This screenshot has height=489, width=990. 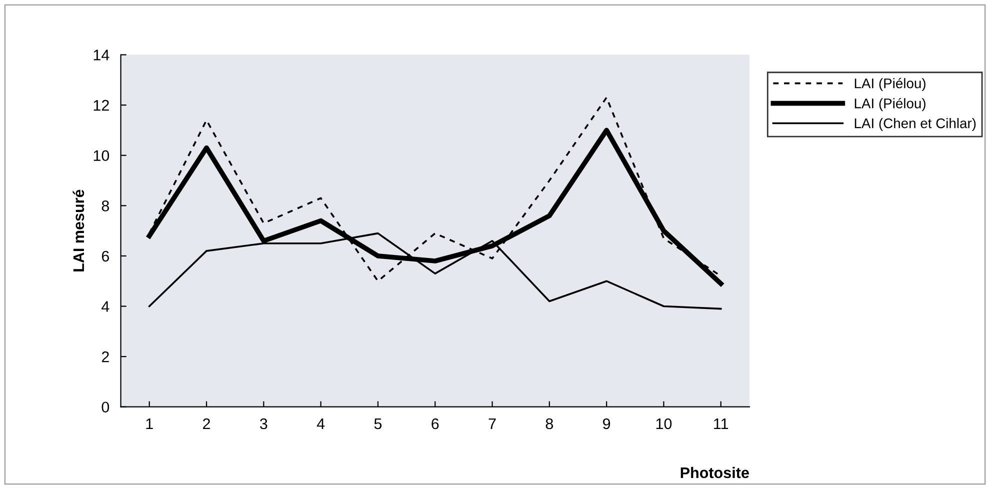 I want to click on y-tick-label: 0, so click(x=106, y=407).